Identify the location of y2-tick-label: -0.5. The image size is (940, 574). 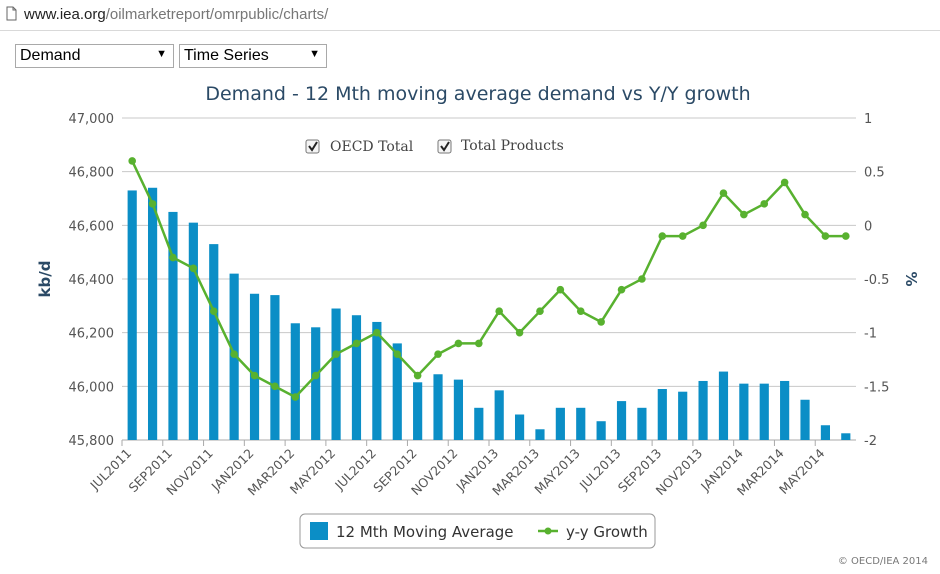
(876, 280).